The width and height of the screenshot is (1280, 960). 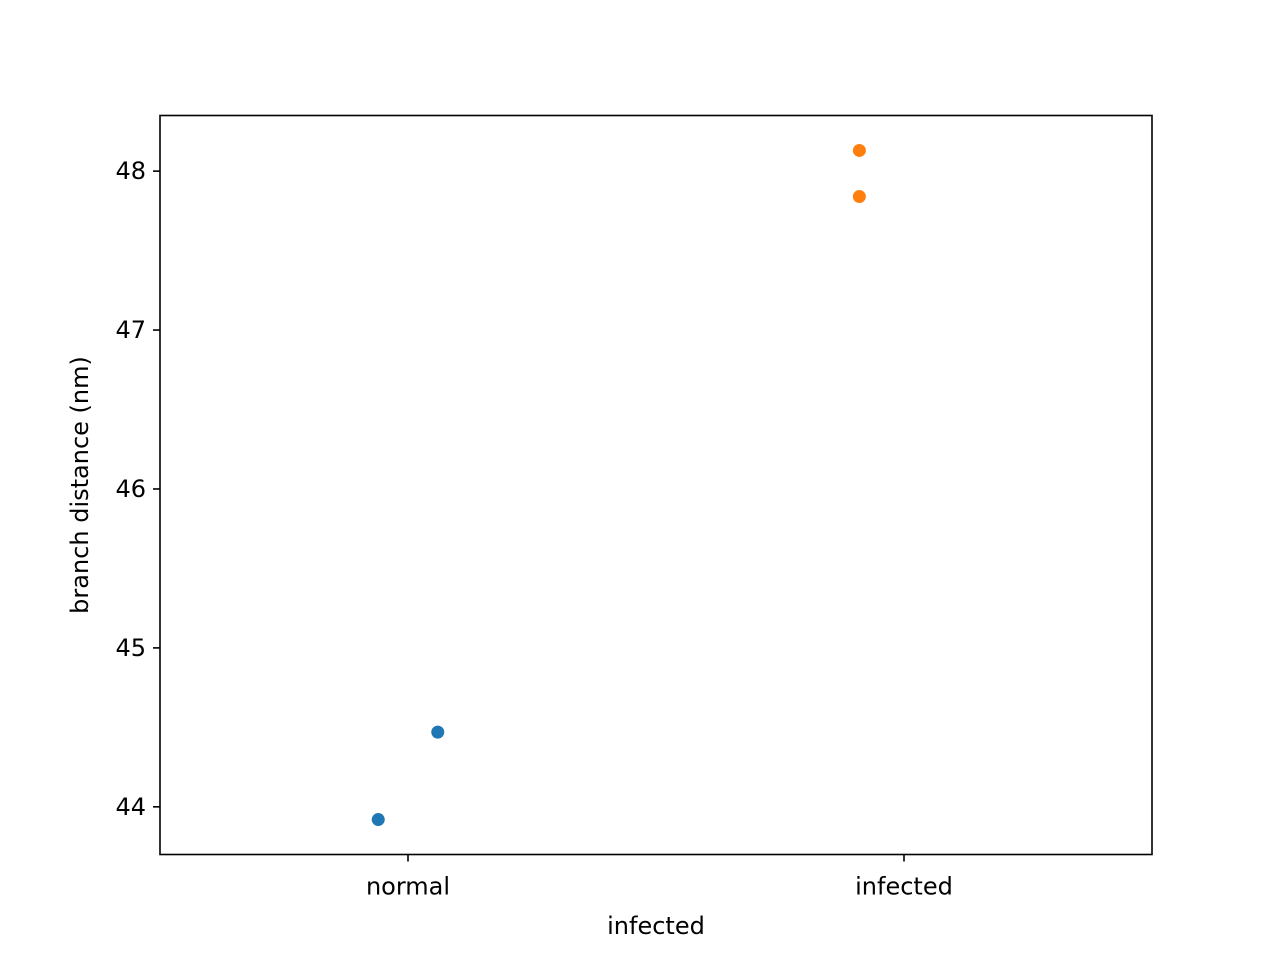 I want to click on y-axis: 44 45 46 47 48, so click(x=137, y=489).